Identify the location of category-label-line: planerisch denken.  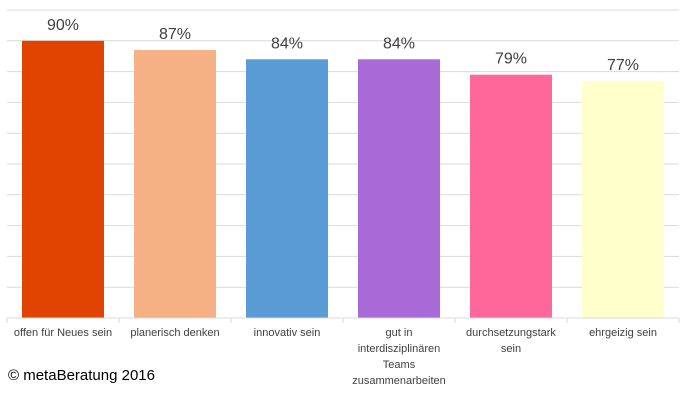
(174, 333).